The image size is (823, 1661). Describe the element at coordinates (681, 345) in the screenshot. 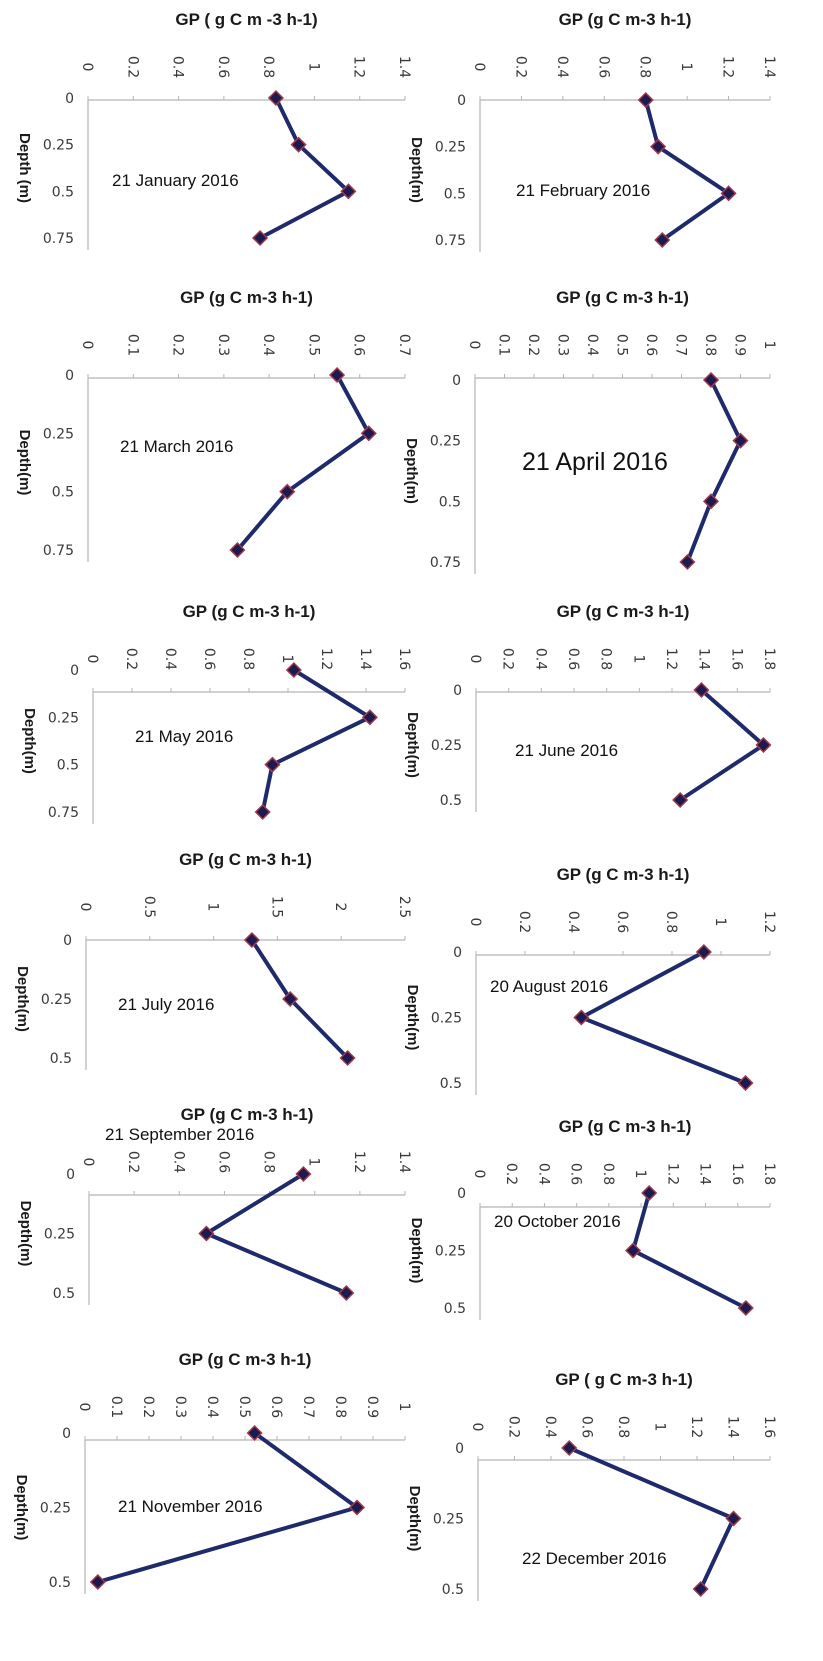

I see `x-tick-label: 0.7` at that location.